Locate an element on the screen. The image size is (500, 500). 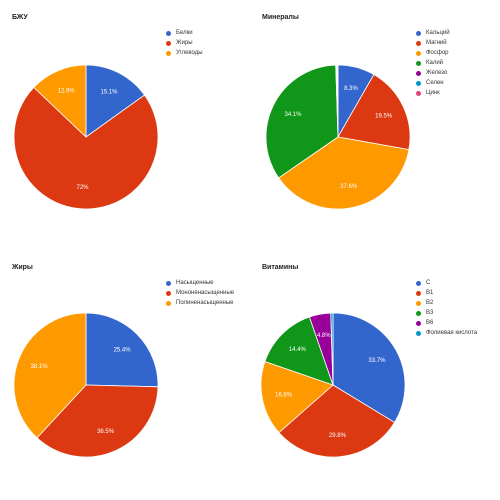
legend-label: Селен is located at coordinates (435, 83).